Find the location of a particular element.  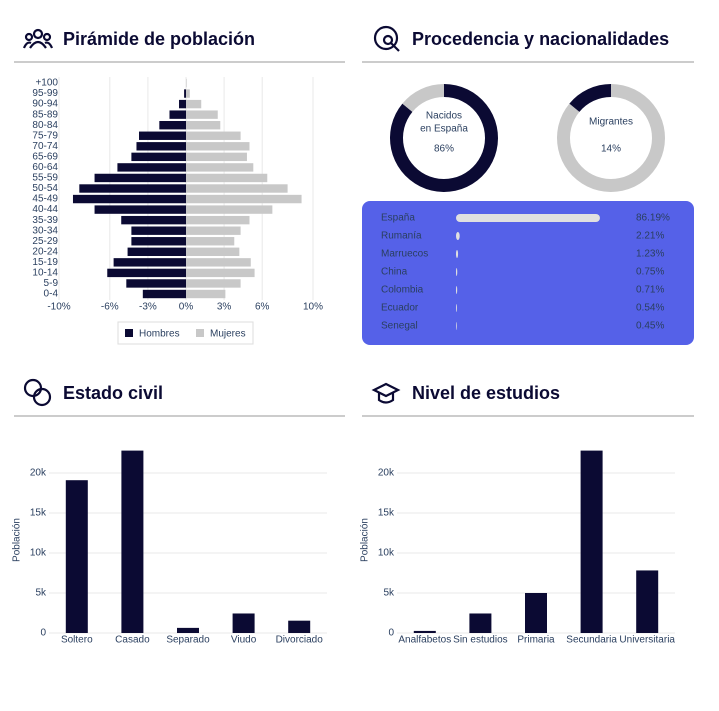

x-tick-label: -10% is located at coordinates (58, 307).